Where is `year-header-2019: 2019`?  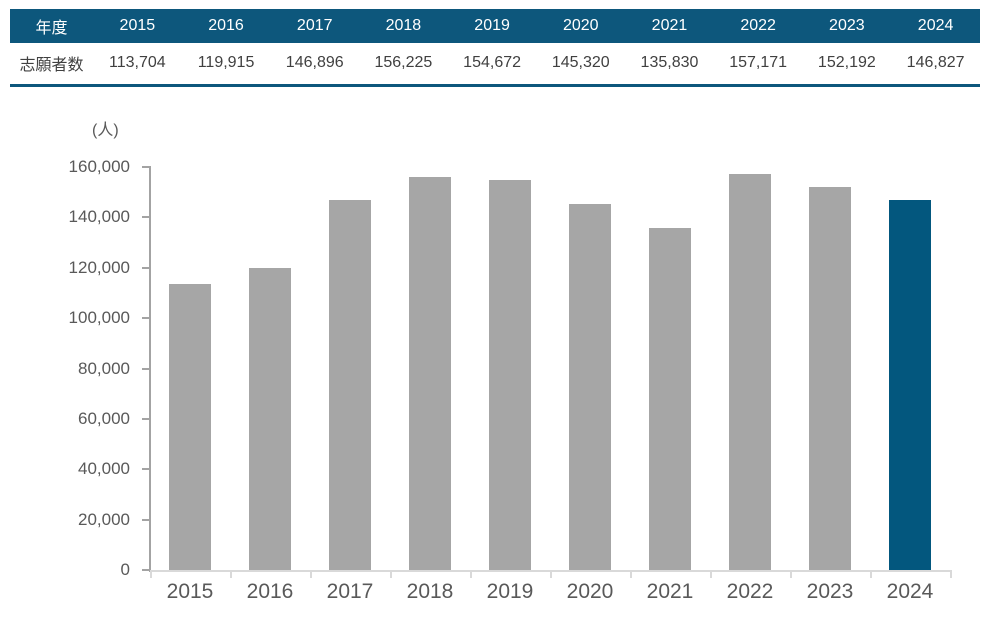
year-header-2019: 2019 is located at coordinates (492, 26).